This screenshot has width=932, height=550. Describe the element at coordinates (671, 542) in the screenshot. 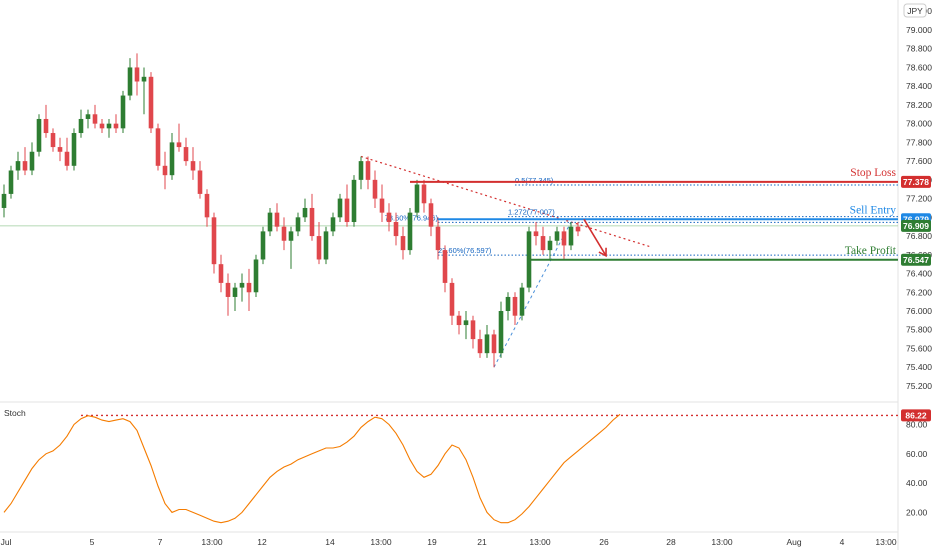

I see `time-tick-label: 28` at that location.